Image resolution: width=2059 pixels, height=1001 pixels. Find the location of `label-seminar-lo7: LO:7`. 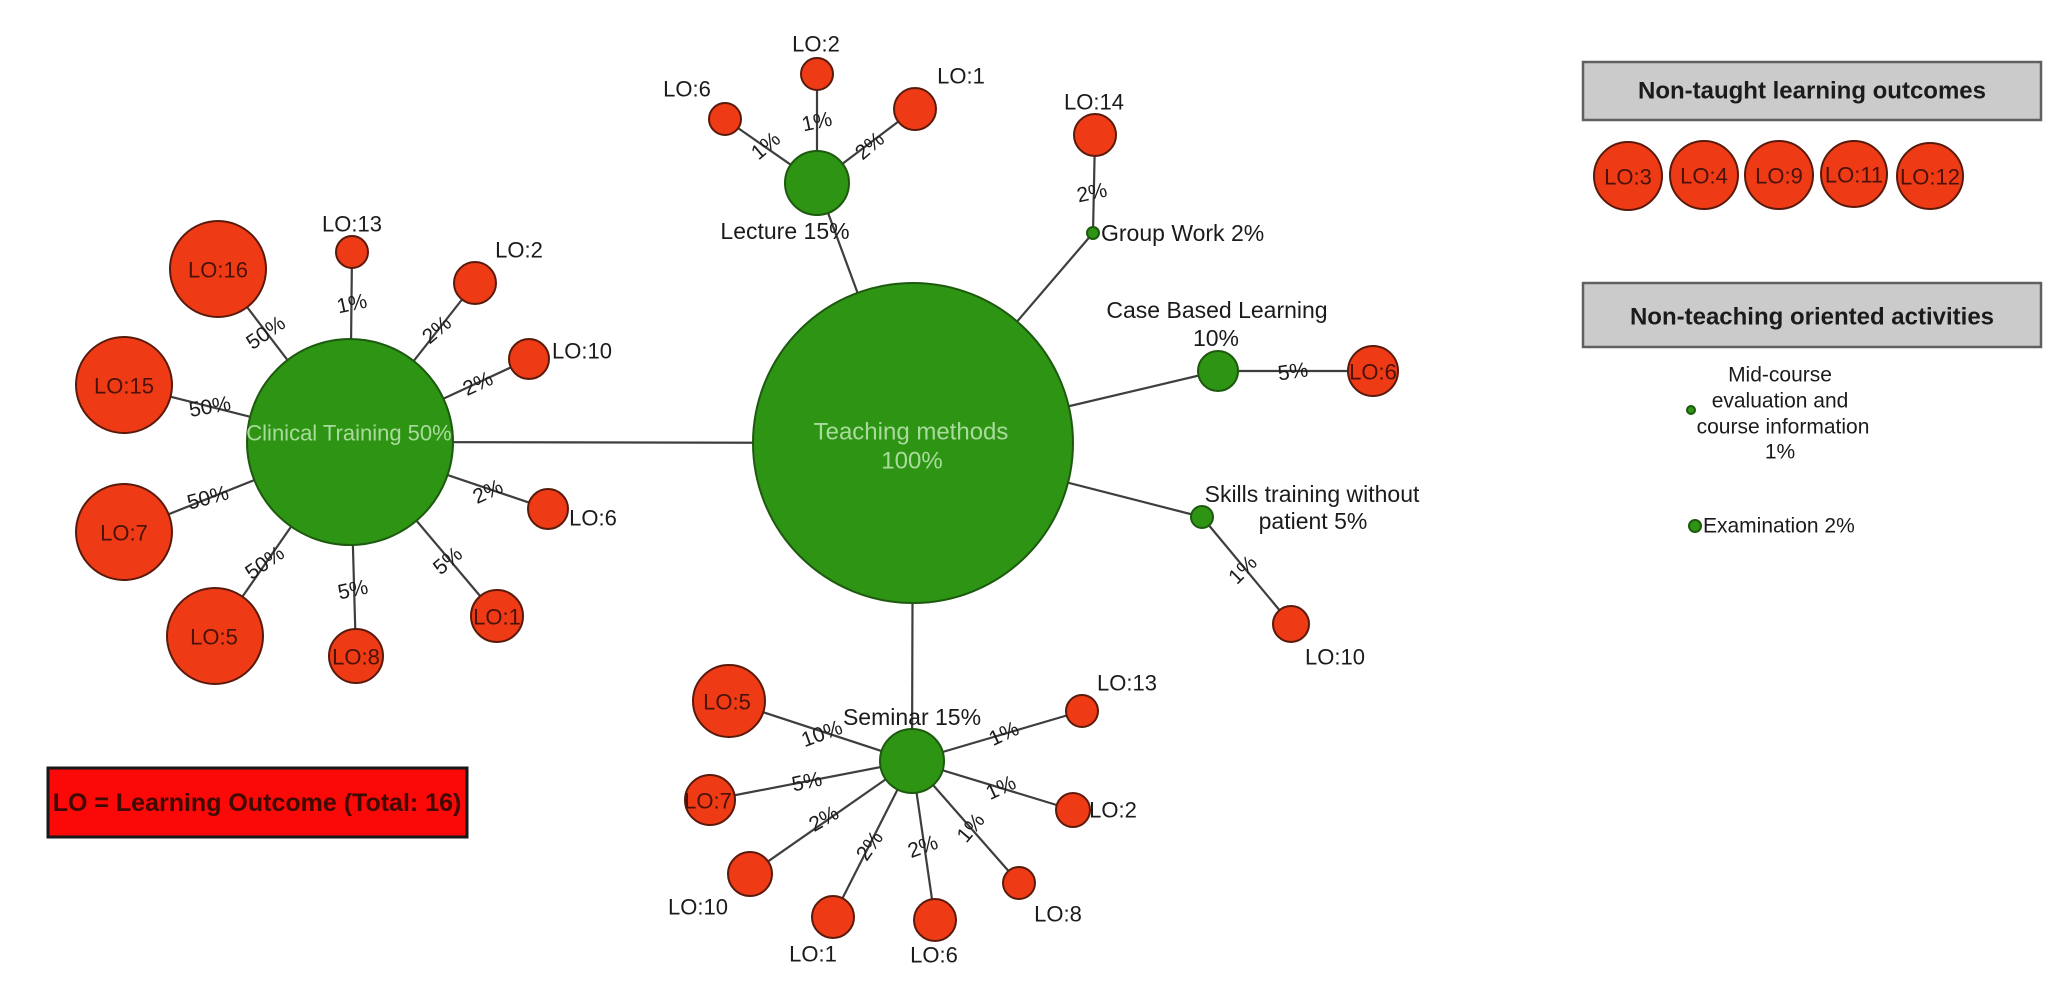

label-seminar-lo7: LO:7 is located at coordinates (708, 801).